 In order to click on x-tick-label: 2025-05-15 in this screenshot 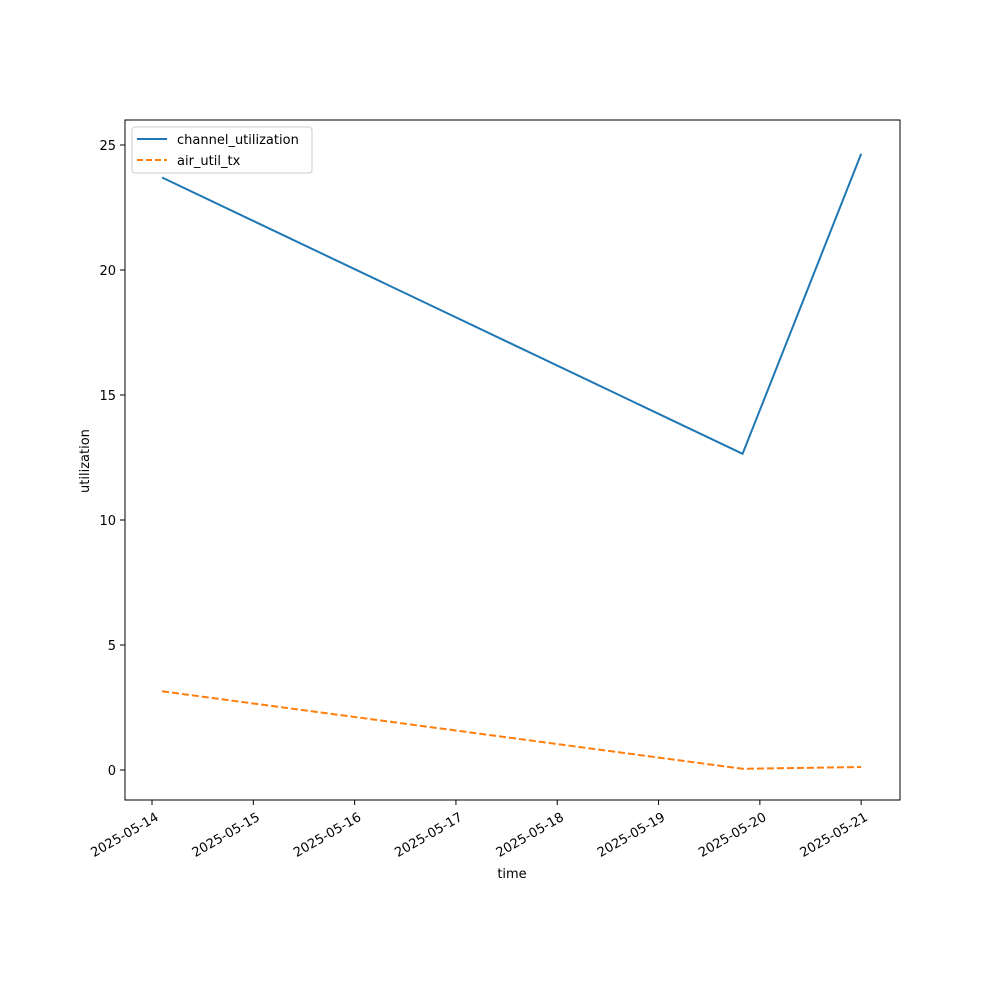, I will do `click(226, 835)`.